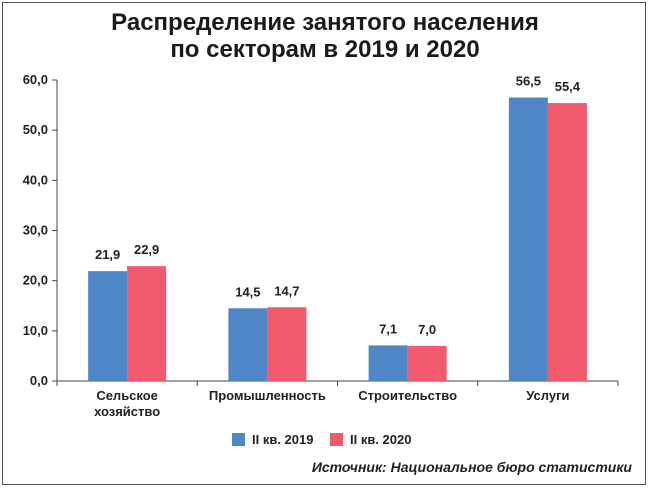 This screenshot has width=650, height=489. I want to click on data-label: 21,9, so click(107, 254).